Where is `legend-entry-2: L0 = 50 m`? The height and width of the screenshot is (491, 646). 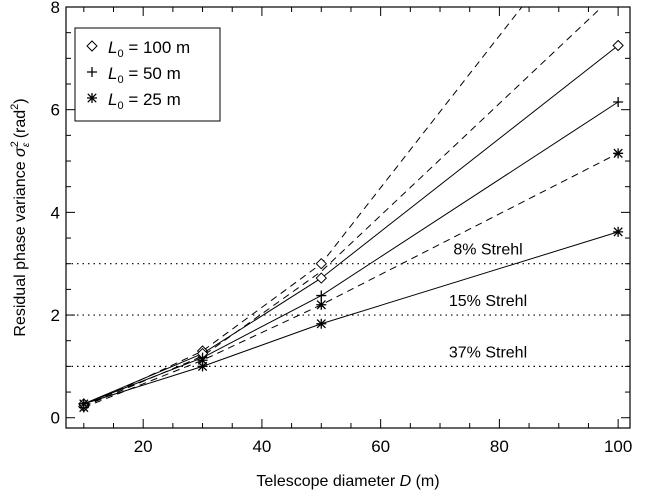 legend-entry-2: L0 = 50 m is located at coordinates (144, 75).